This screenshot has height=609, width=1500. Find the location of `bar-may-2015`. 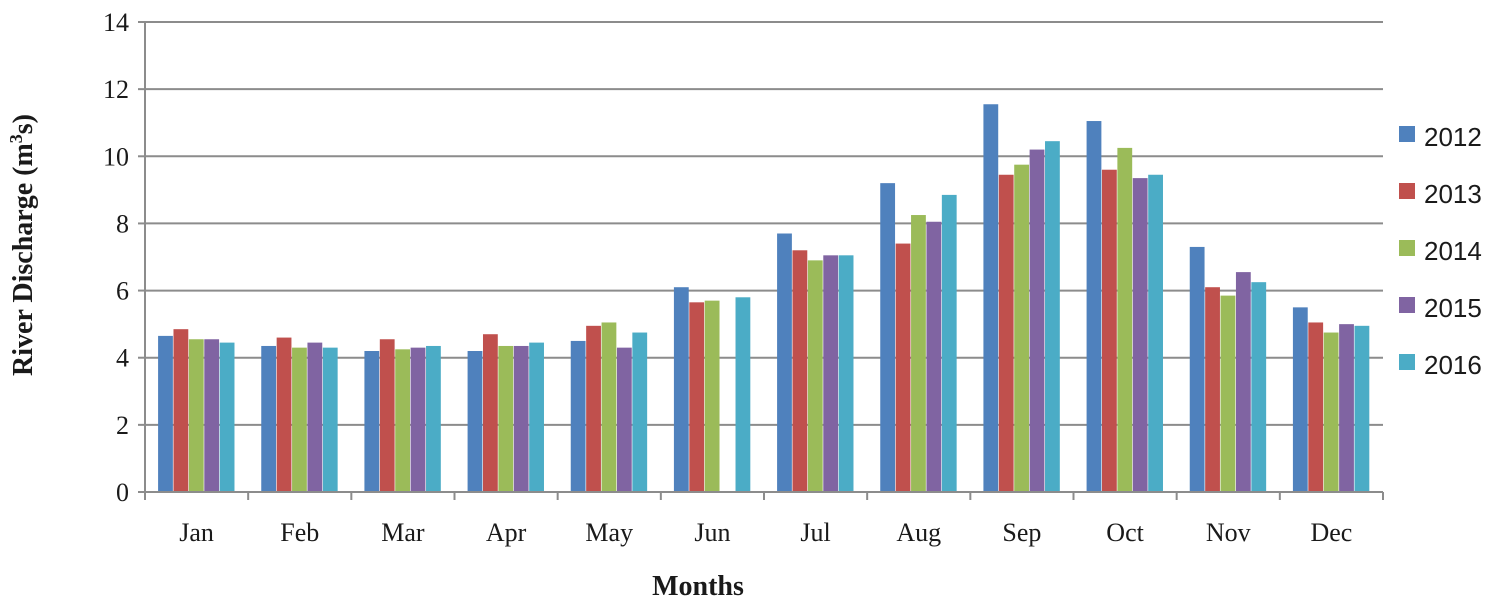

bar-may-2015 is located at coordinates (624, 419).